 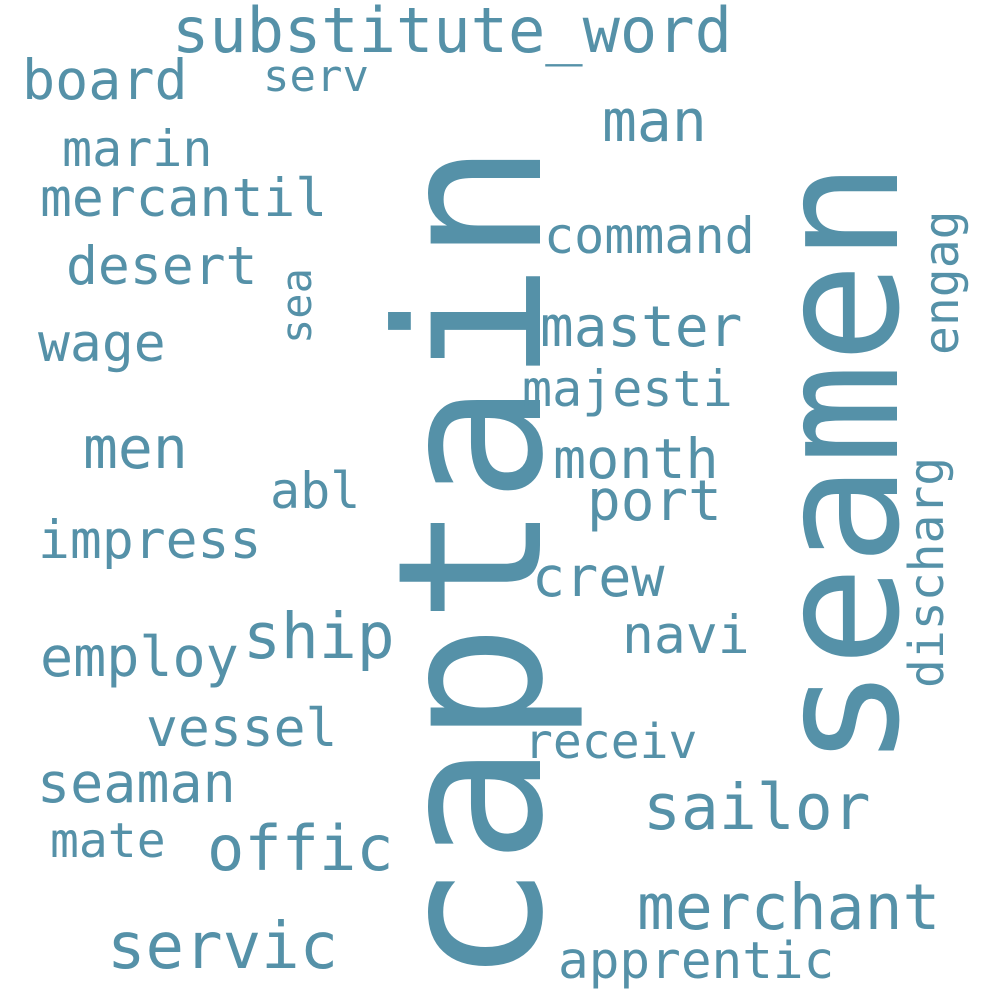 I want to click on word-marin: marin, so click(x=137, y=149).